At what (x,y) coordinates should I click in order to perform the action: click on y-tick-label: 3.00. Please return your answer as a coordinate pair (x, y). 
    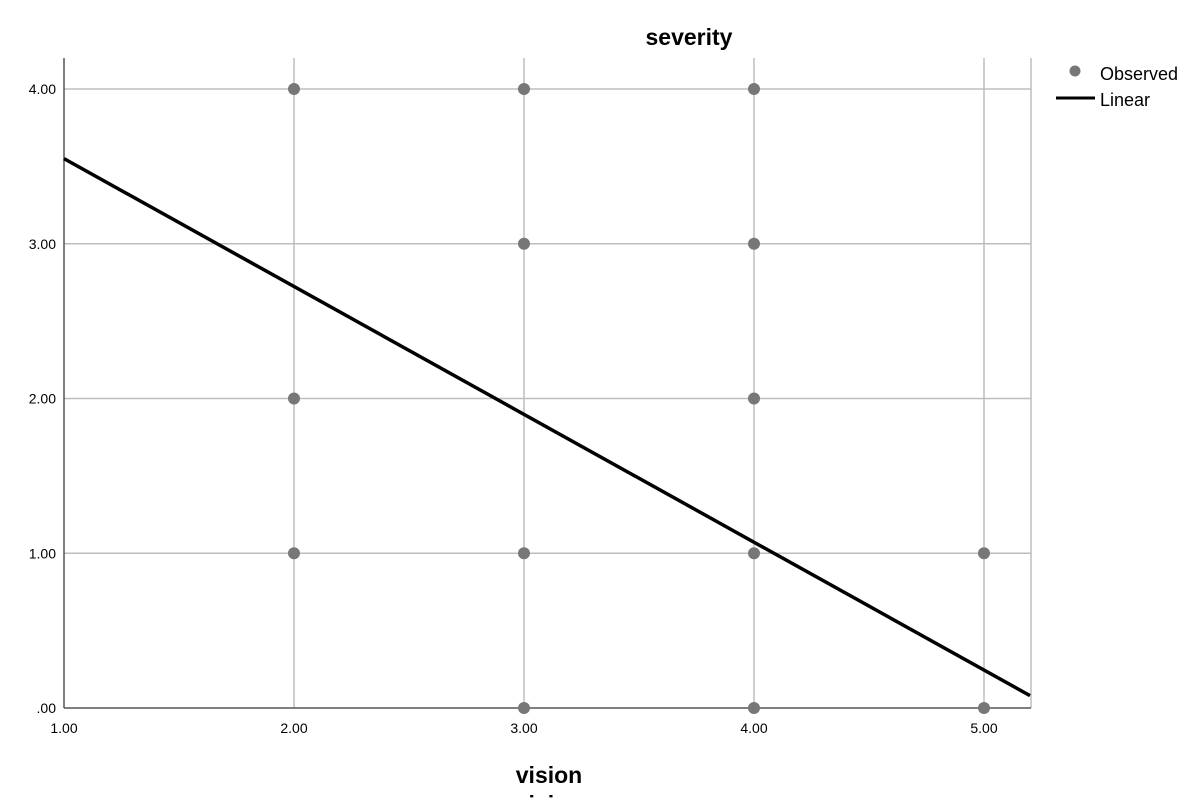
    Looking at the image, I should click on (42, 244).